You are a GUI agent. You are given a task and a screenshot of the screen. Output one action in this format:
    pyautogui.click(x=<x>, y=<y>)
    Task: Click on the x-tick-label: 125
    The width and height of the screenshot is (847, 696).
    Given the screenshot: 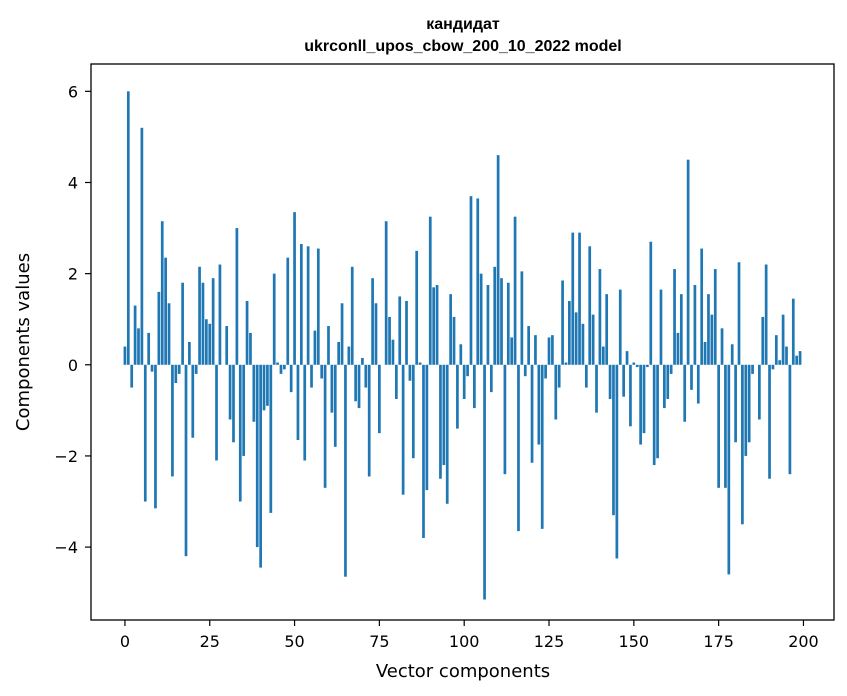 What is the action you would take?
    pyautogui.click(x=549, y=641)
    